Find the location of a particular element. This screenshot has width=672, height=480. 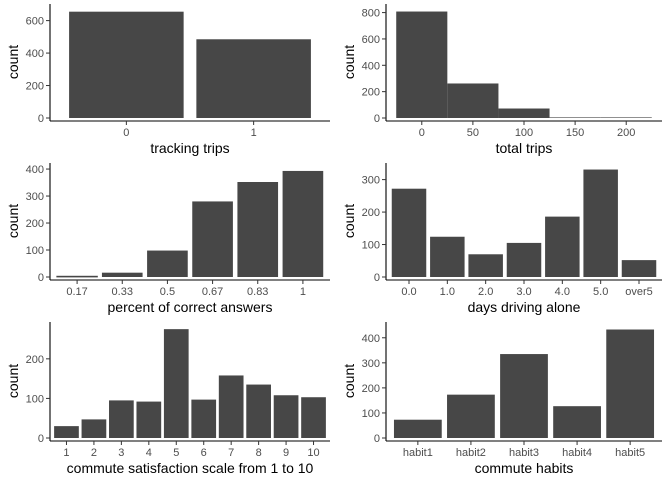

x-tick-label: 4.0 is located at coordinates (562, 292).